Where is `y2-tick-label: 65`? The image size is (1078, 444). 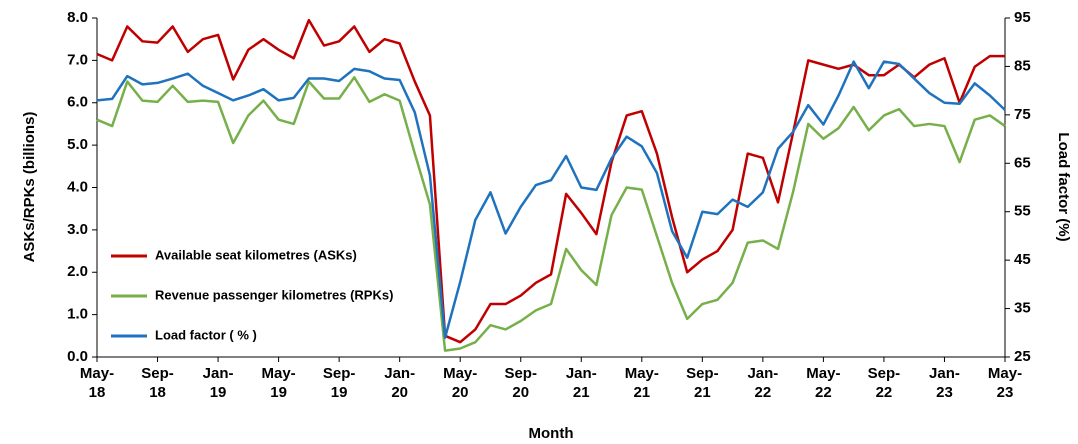
y2-tick-label: 65 is located at coordinates (1022, 162).